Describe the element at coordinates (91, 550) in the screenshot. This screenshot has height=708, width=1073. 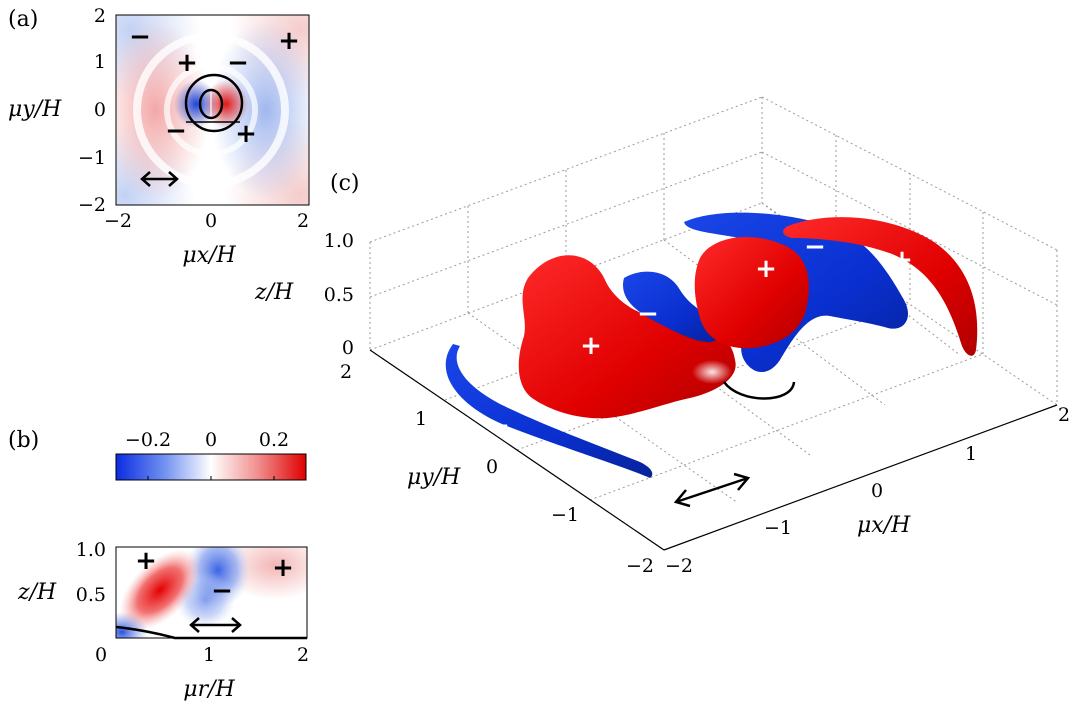
I see `y-tick: 1.0` at that location.